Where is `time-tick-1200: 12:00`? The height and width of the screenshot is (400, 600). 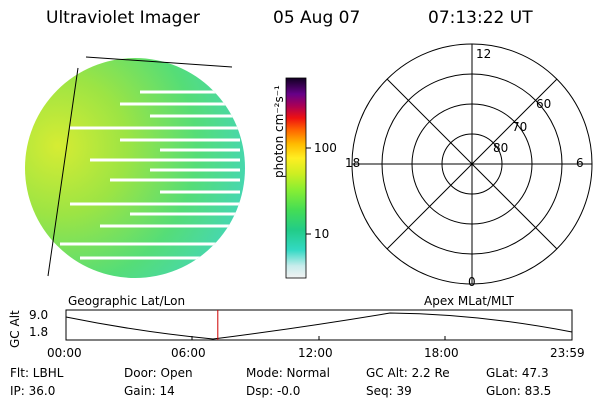 time-tick-1200: 12:00 is located at coordinates (315, 353).